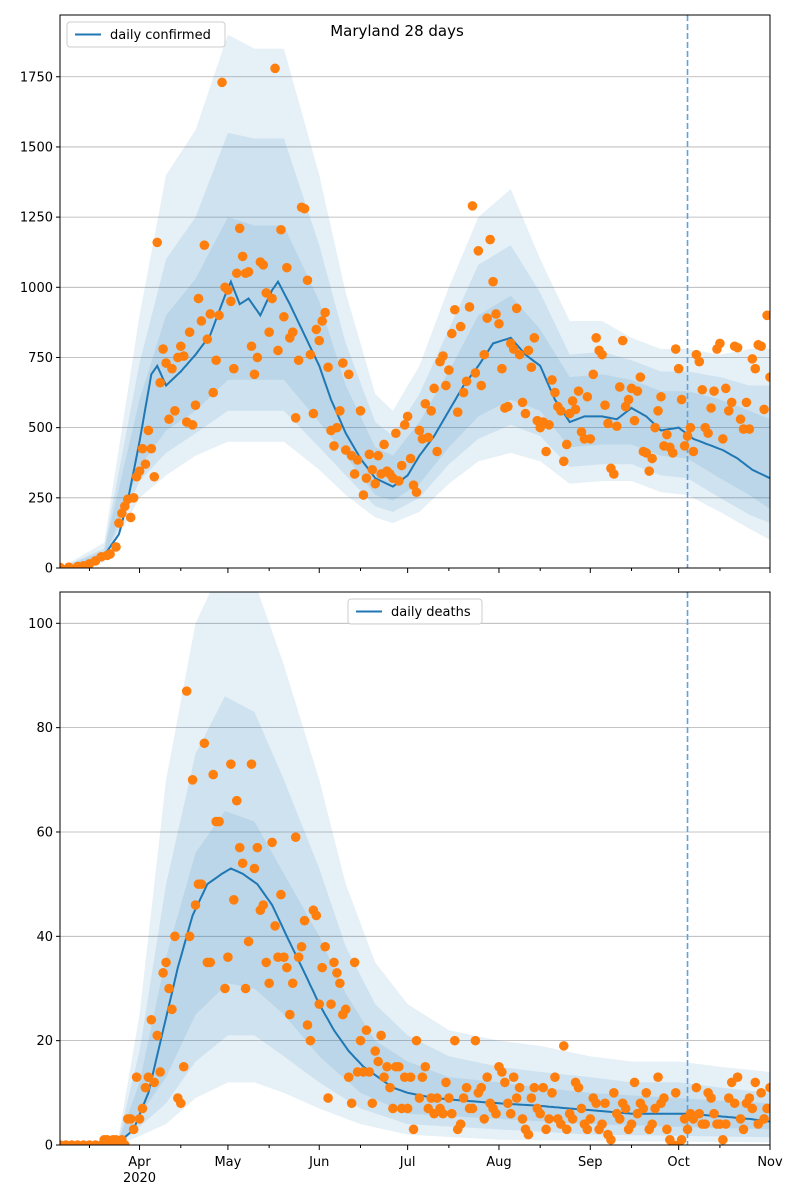 This screenshot has width=800, height=1204. I want to click on legend-label: daily confirmed, so click(160, 35).